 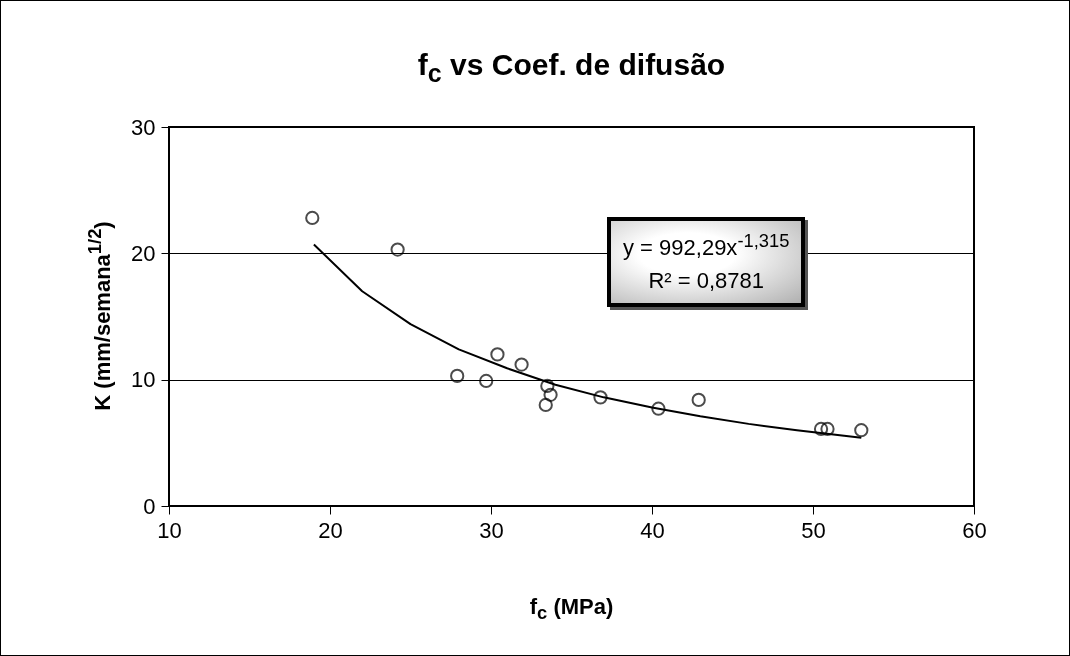 What do you see at coordinates (491, 530) in the screenshot?
I see `x-tick-label: 30` at bounding box center [491, 530].